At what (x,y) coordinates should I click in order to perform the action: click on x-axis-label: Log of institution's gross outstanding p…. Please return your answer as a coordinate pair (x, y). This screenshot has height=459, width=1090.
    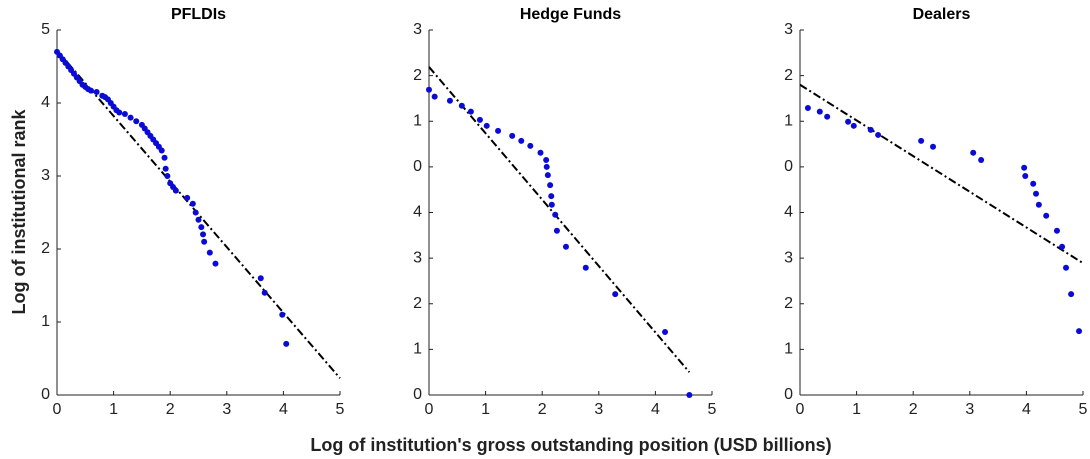
    Looking at the image, I should click on (570, 445).